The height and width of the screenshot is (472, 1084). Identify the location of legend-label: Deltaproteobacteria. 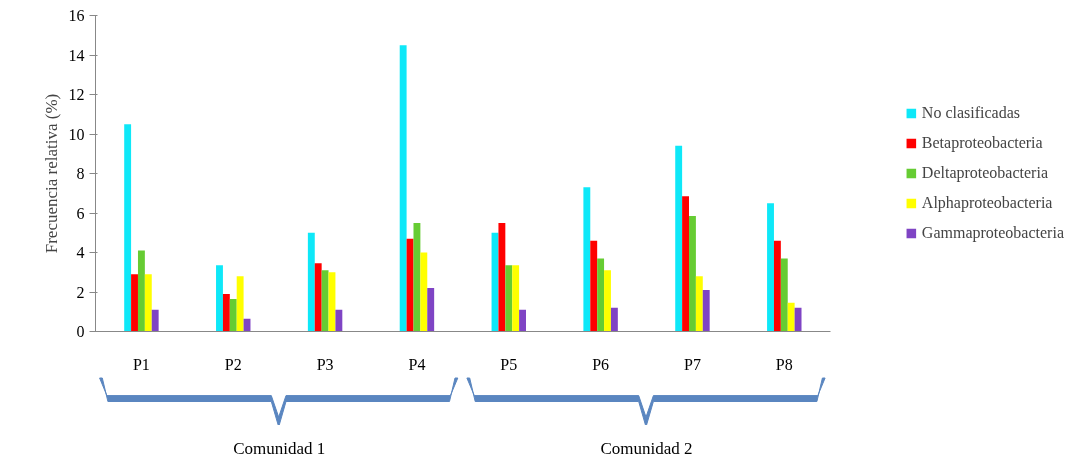
(984, 173).